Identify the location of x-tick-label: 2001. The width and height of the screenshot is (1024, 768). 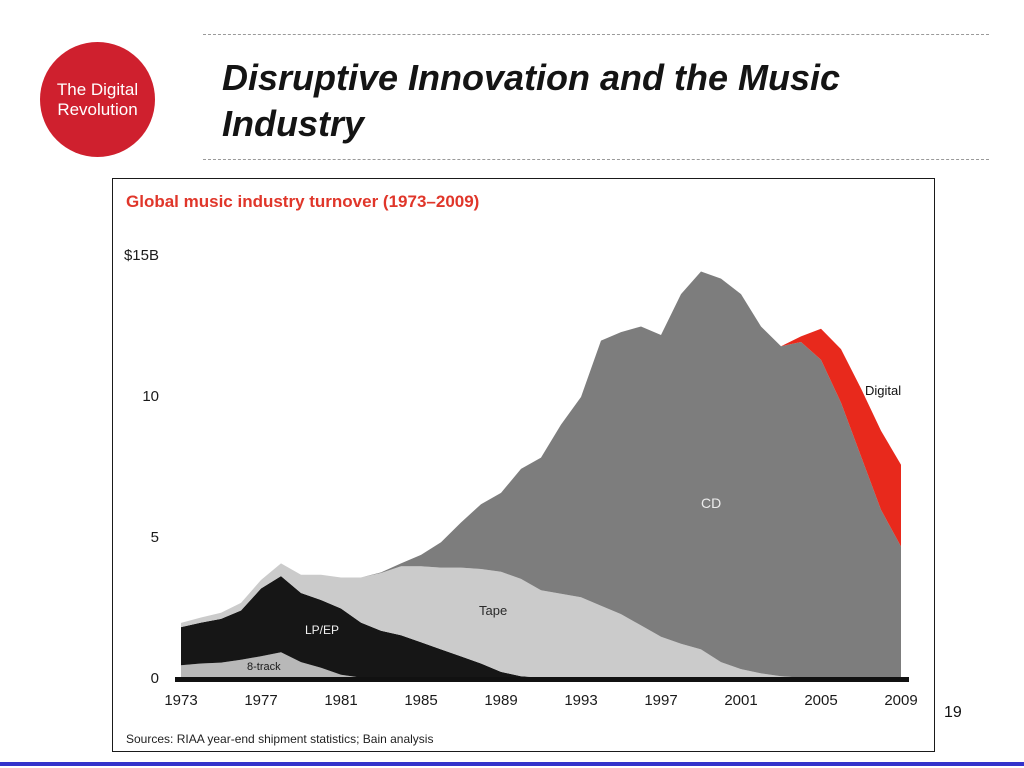
(741, 700).